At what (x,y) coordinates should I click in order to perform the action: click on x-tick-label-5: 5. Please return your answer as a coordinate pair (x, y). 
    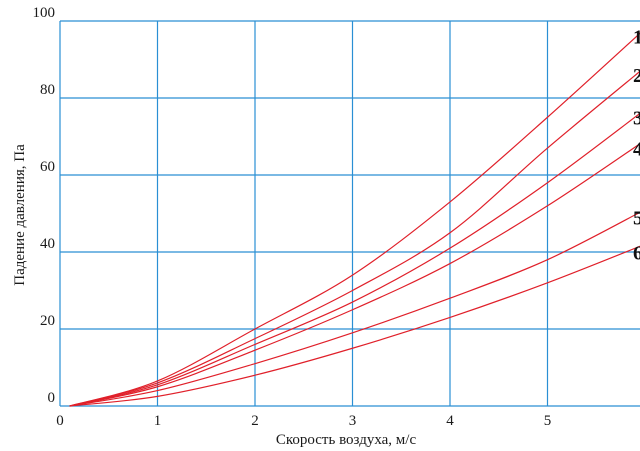
    Looking at the image, I should click on (548, 421).